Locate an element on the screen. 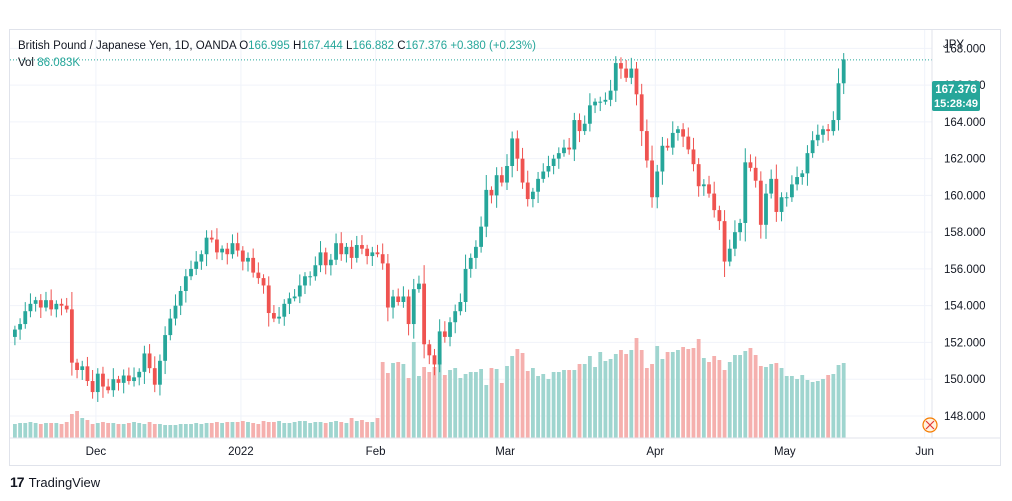 The width and height of the screenshot is (1012, 501). time-tick-label: Feb is located at coordinates (376, 452).